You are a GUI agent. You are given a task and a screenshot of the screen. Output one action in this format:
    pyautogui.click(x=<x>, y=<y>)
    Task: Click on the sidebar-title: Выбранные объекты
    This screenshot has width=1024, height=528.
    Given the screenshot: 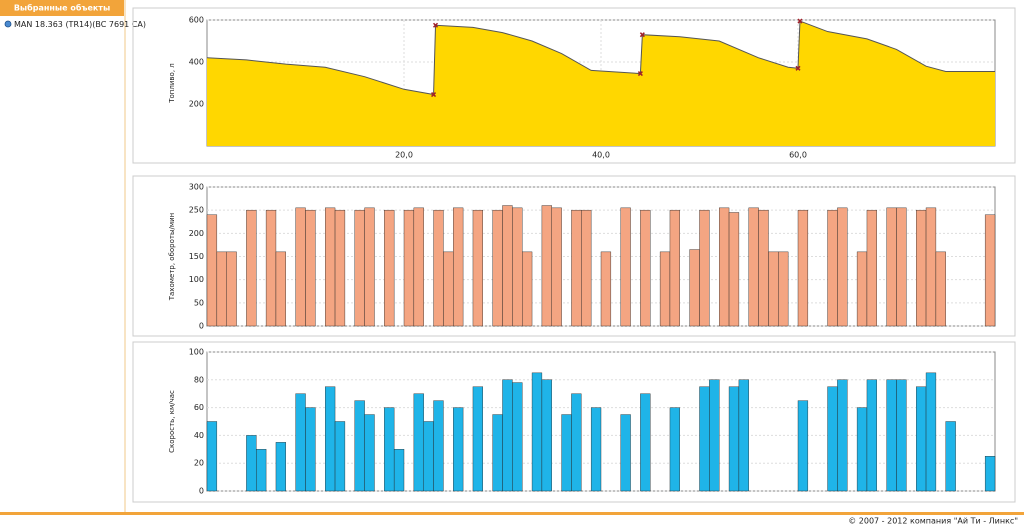 What is the action you would take?
    pyautogui.click(x=62, y=8)
    